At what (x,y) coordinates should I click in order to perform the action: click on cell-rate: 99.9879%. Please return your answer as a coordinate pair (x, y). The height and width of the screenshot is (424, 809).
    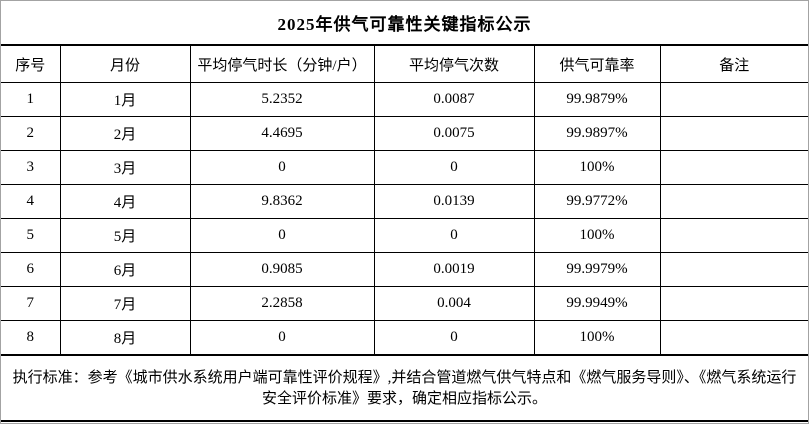
    Looking at the image, I should click on (597, 99).